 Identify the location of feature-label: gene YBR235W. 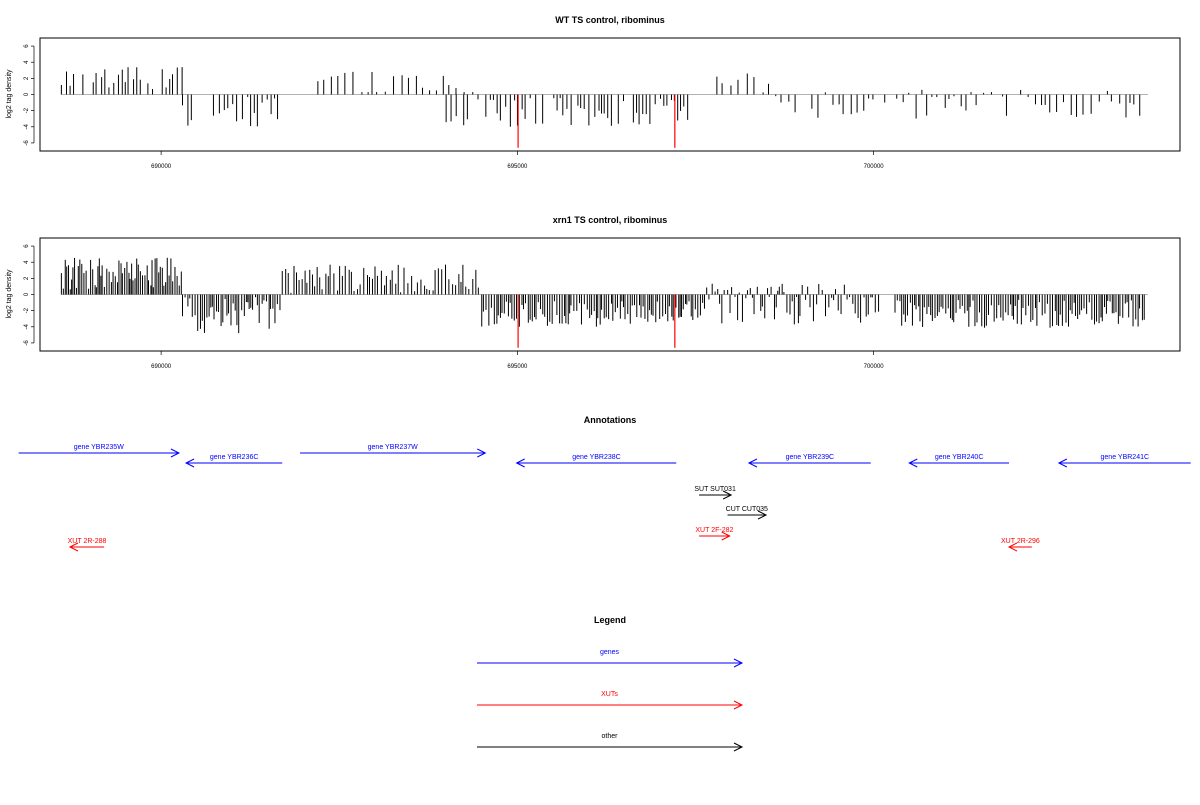
(99, 447).